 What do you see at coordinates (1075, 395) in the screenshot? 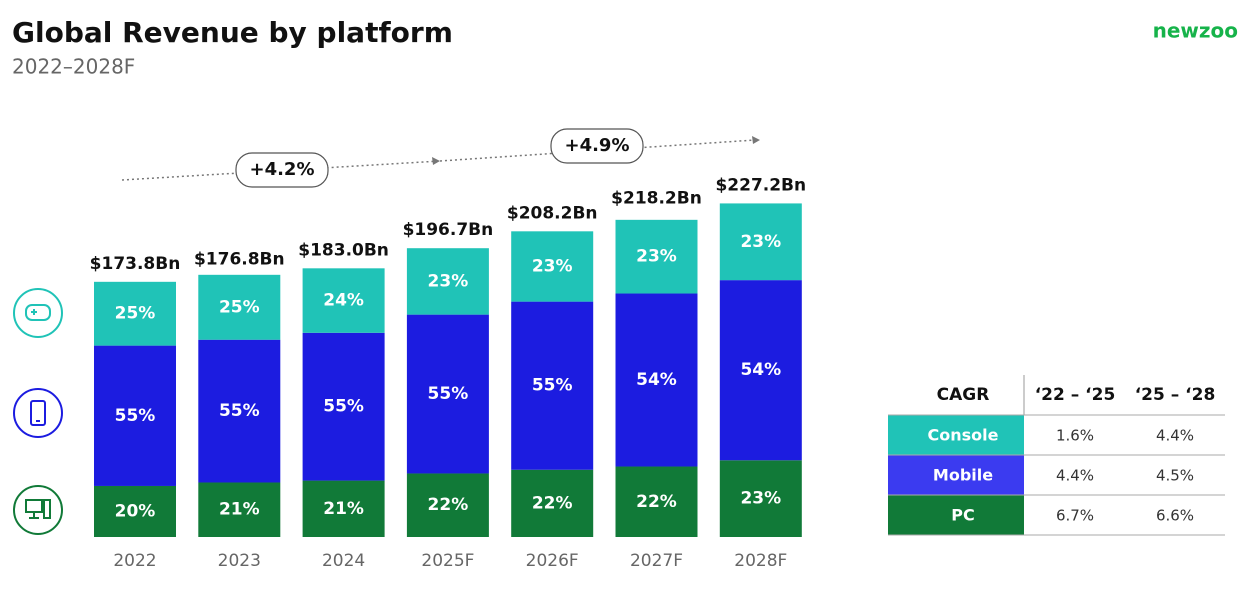
I see `table-header: ‘22 – ‘25` at bounding box center [1075, 395].